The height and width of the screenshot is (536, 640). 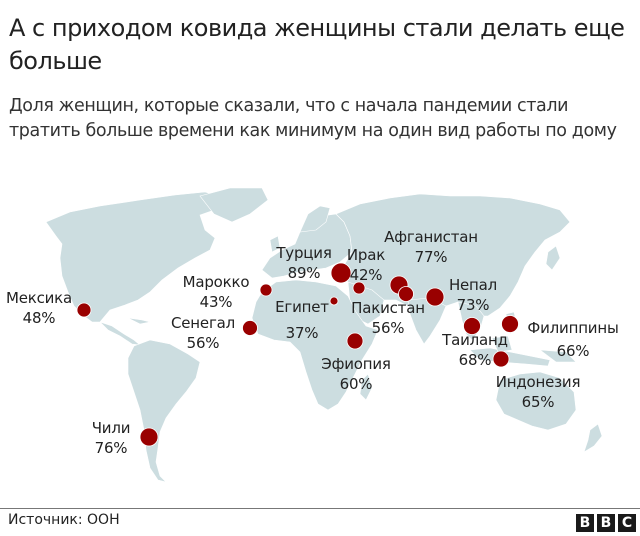 I want to click on source-note: Источник: ООН, so click(x=64, y=520).